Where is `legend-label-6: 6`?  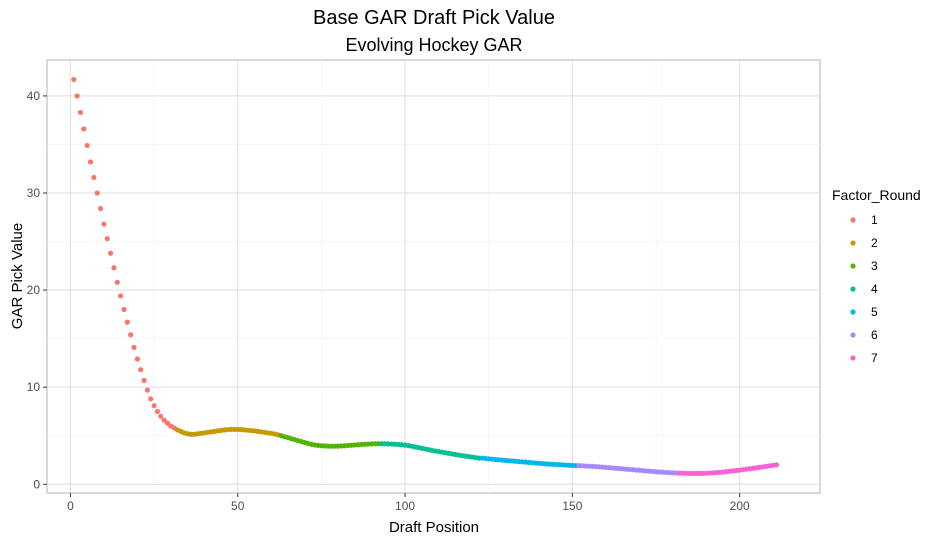 legend-label-6: 6 is located at coordinates (874, 335).